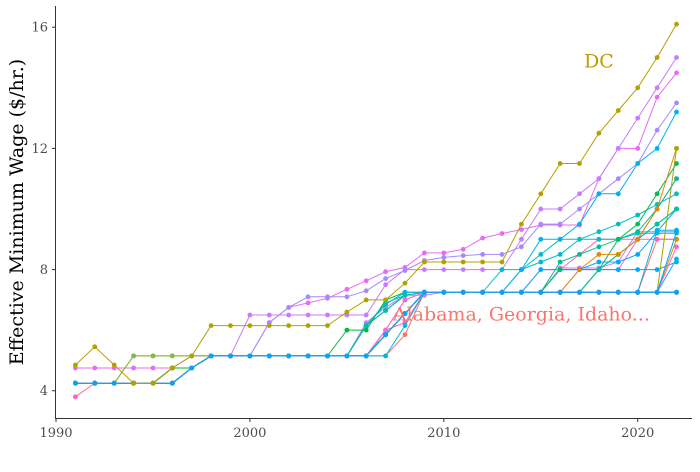  I want to click on x-tick-label: 2020, so click(637, 433).